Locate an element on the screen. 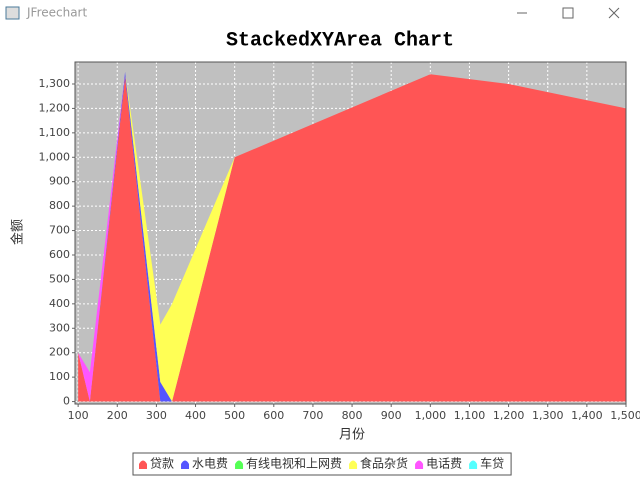 The height and width of the screenshot is (484, 640). y-tick-label: 400 is located at coordinates (59, 303).